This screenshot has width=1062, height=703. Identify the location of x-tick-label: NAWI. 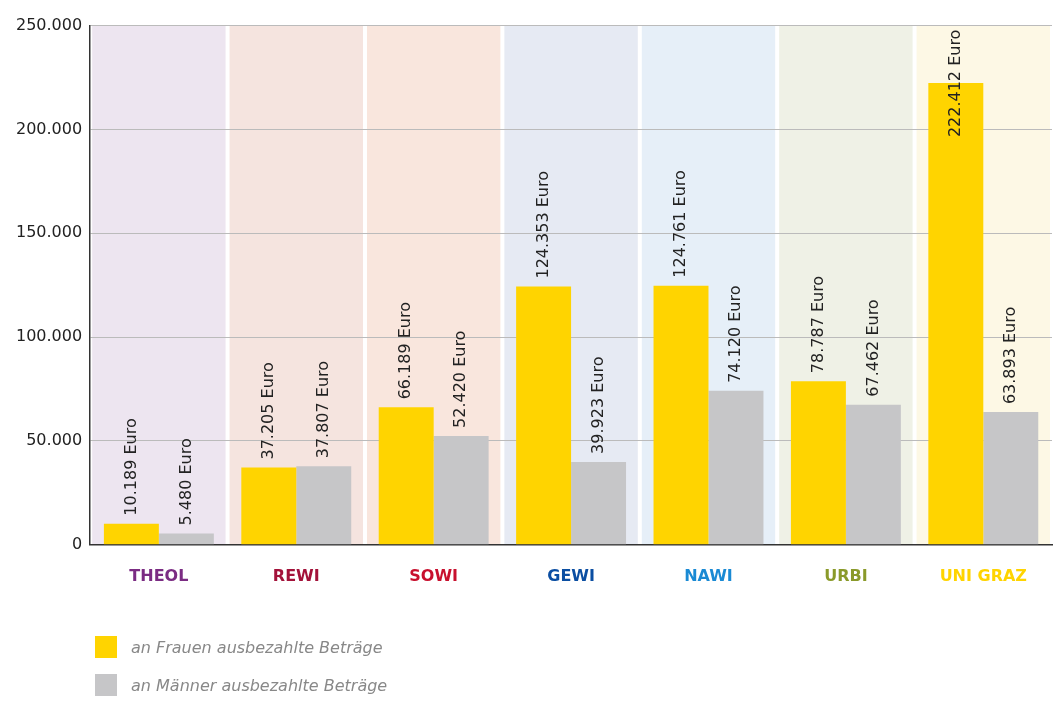
(708, 575).